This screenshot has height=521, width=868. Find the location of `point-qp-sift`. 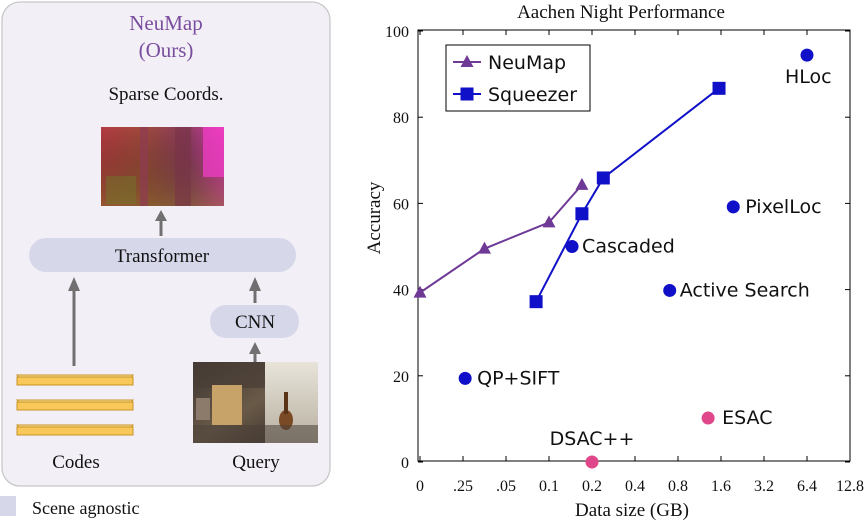

point-qp-sift is located at coordinates (465, 378).